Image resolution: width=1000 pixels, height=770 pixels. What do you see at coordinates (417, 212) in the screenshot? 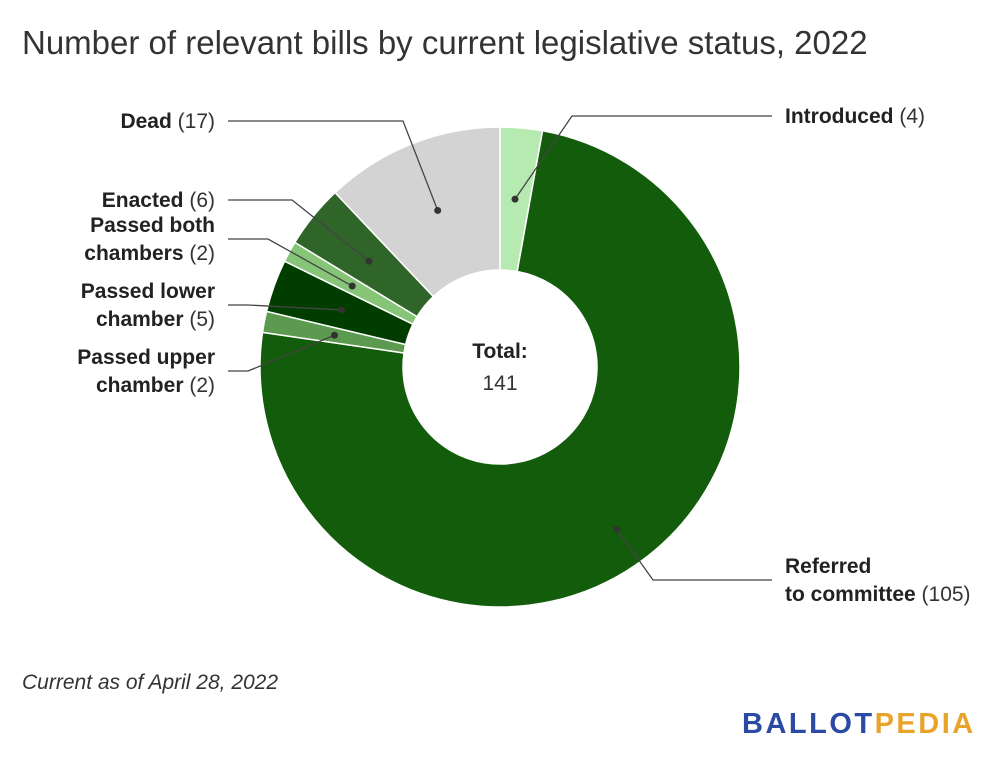
I see `slice-dead` at bounding box center [417, 212].